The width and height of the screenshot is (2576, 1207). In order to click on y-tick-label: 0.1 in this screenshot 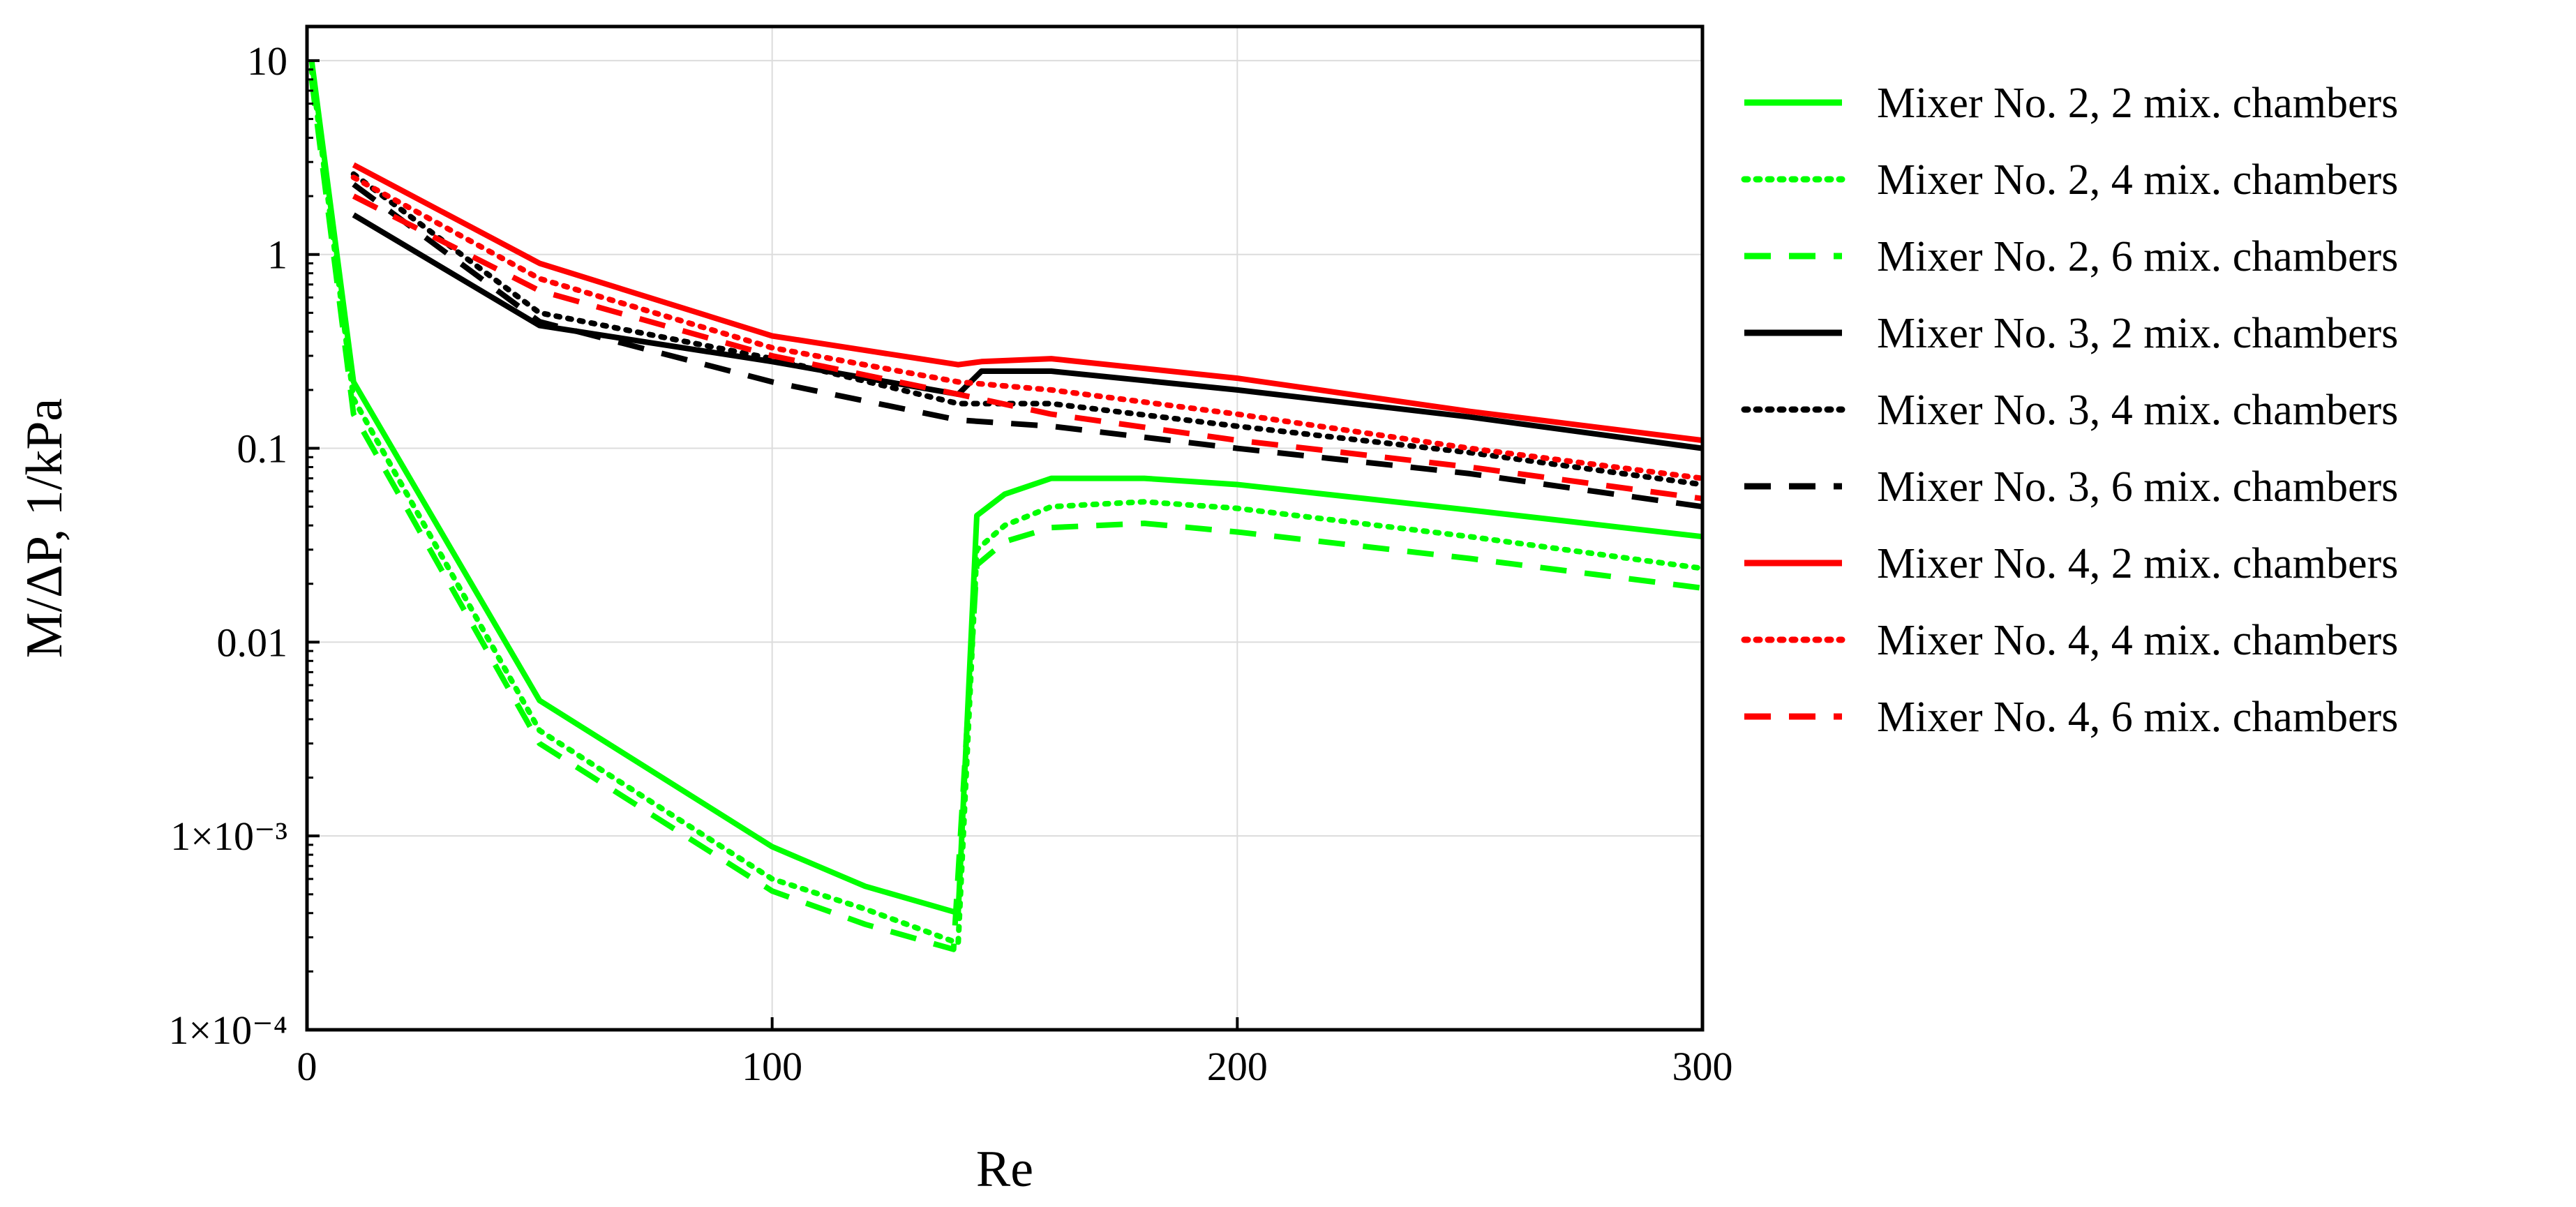, I will do `click(262, 449)`.